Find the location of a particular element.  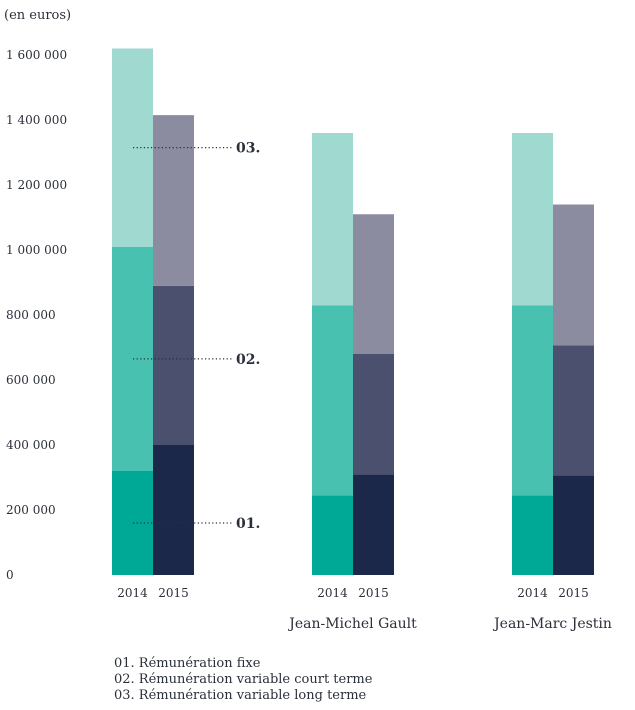

y-tick-label: 1 000 000 is located at coordinates (36, 250).